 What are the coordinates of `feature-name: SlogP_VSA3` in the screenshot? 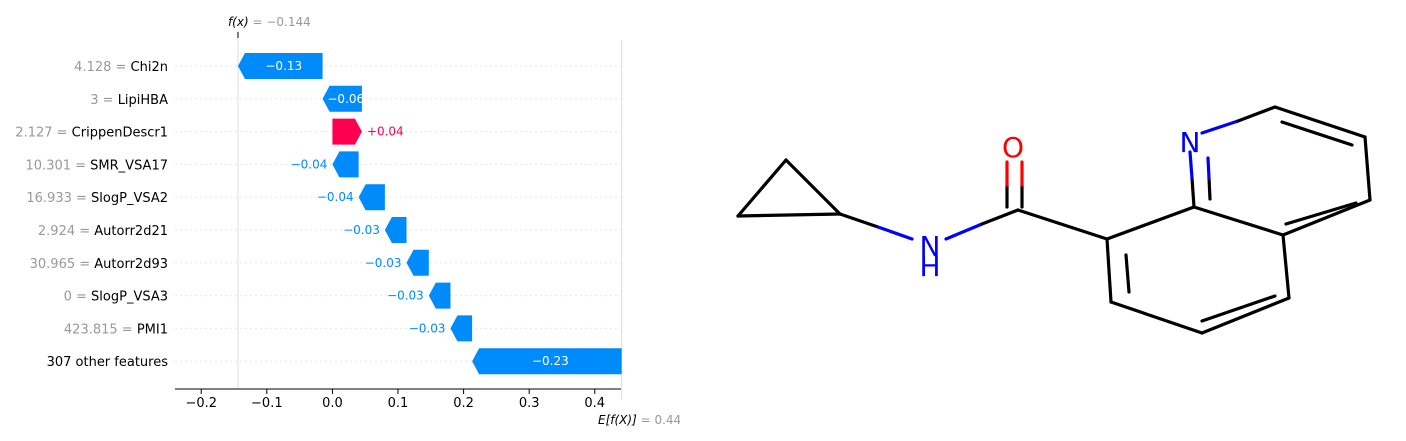 It's located at (129, 297).